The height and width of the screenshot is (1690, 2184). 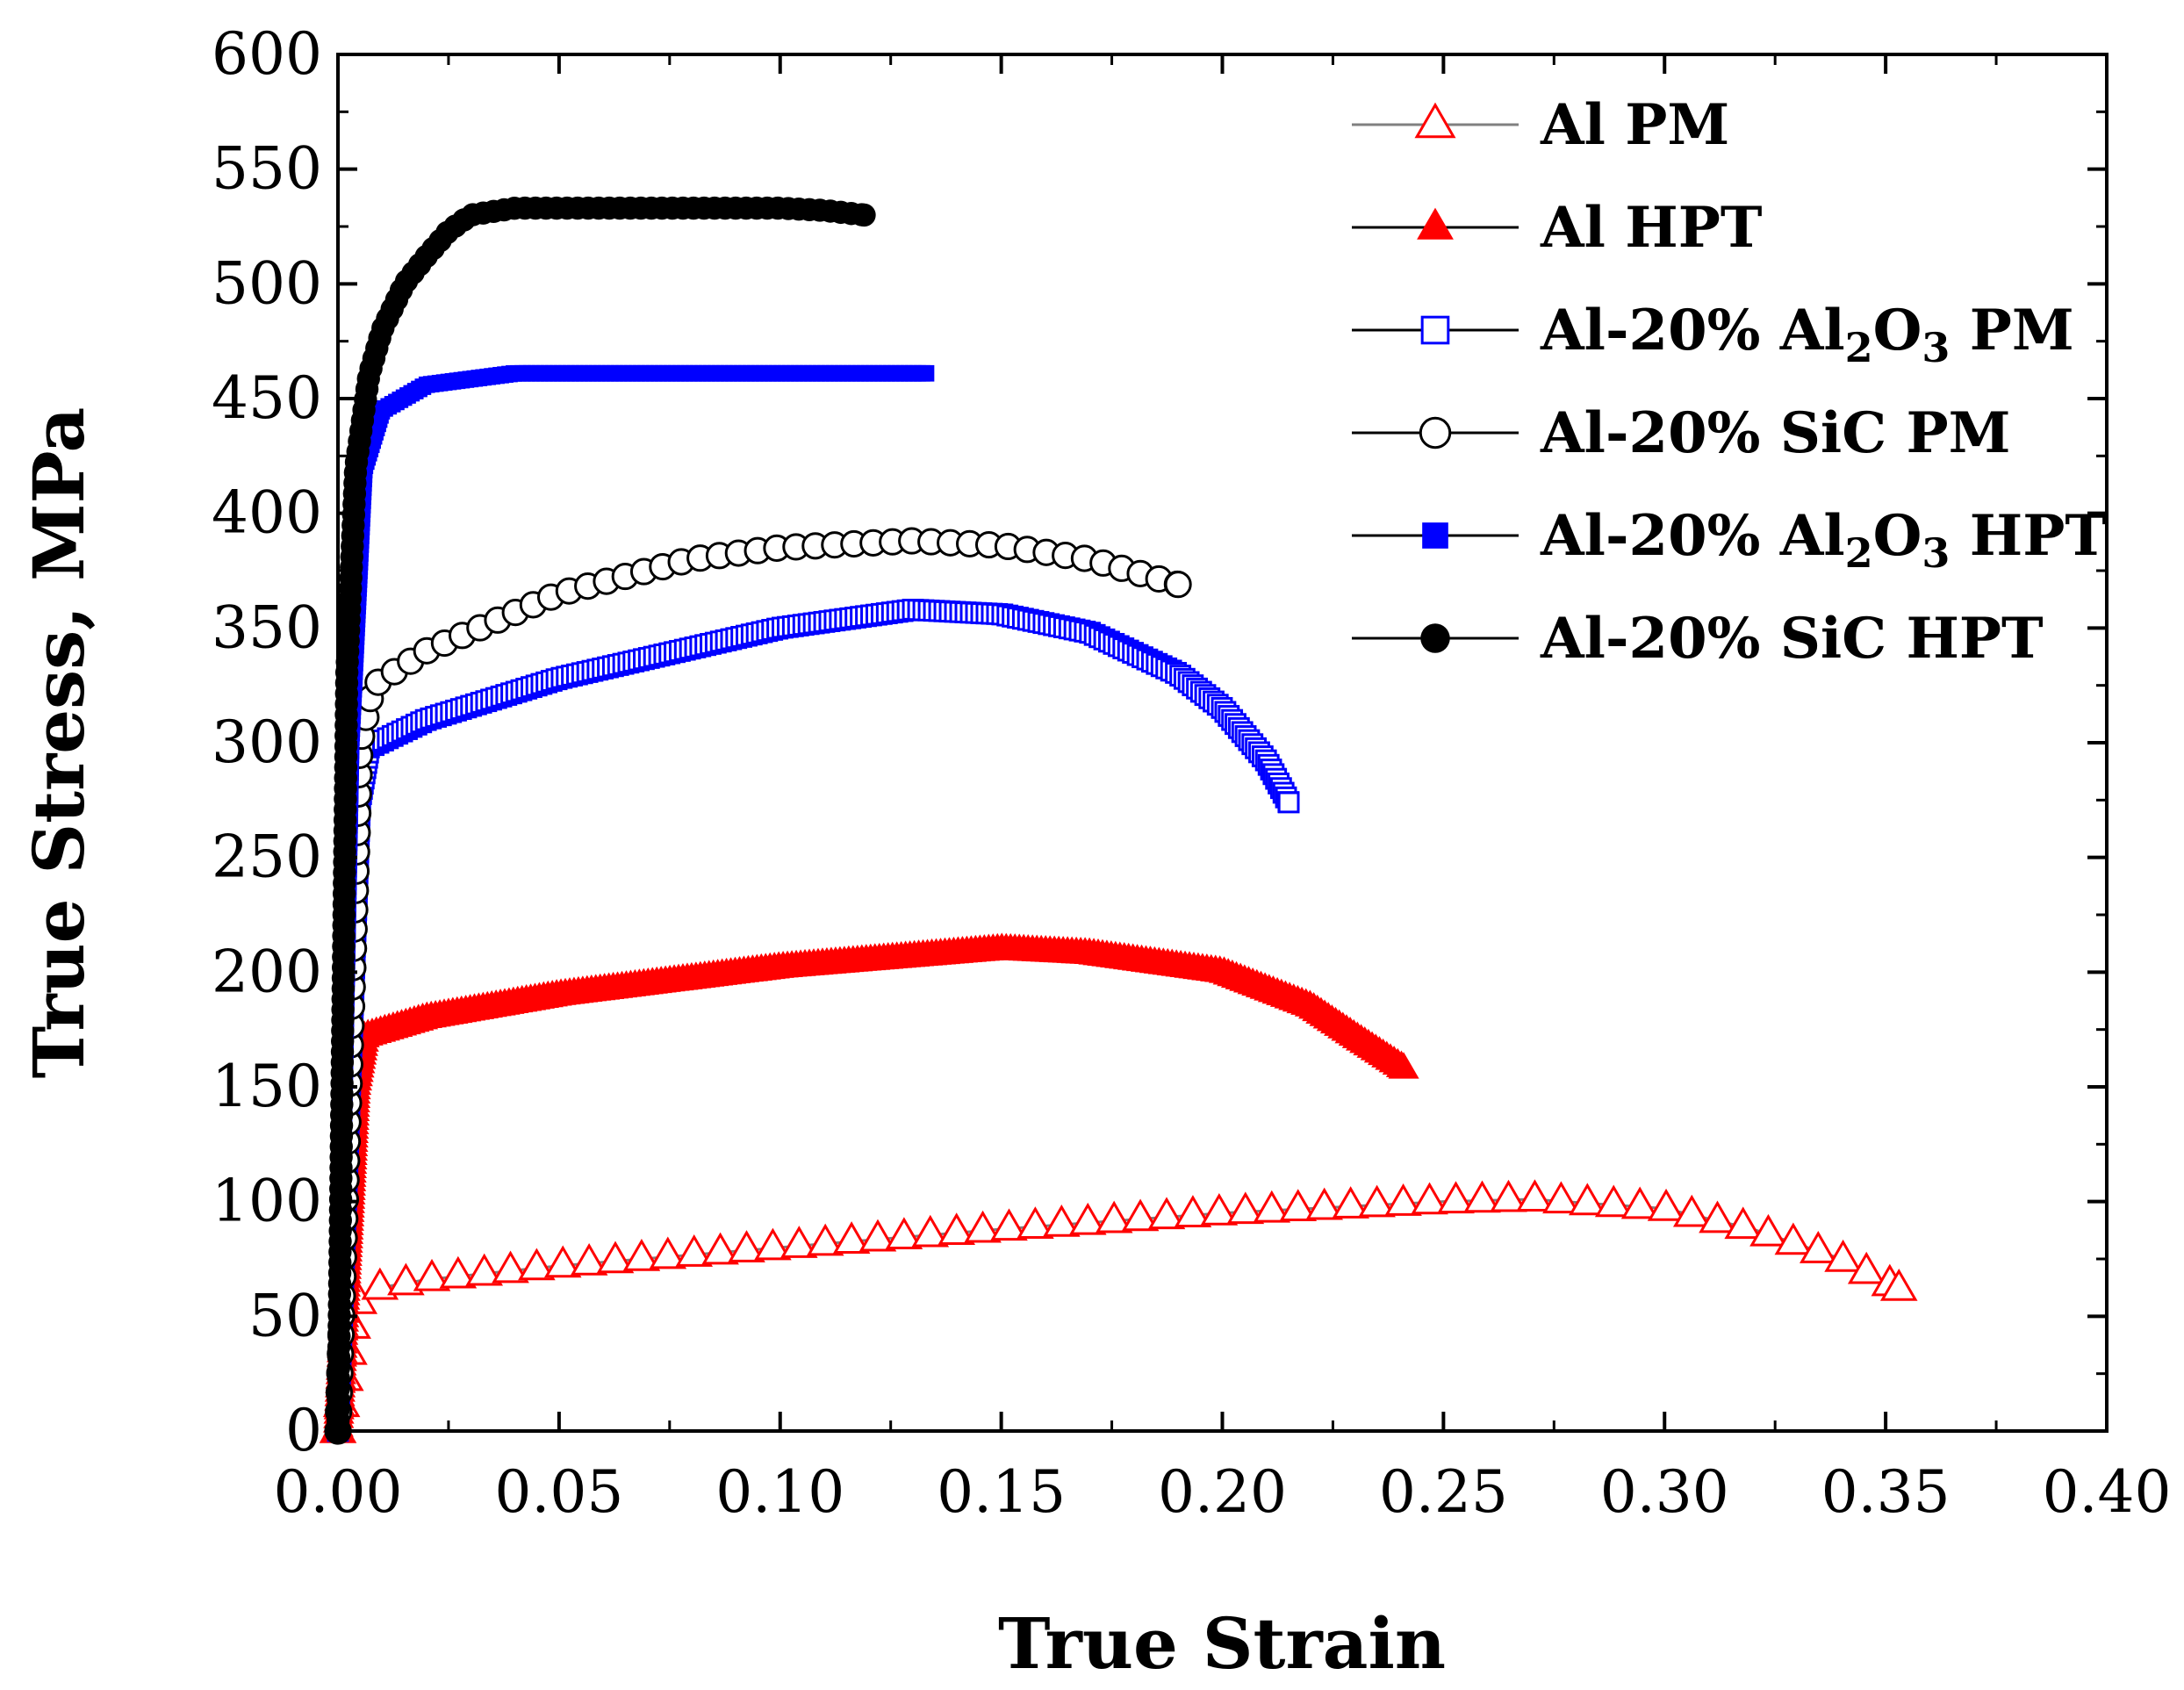 I want to click on y-tick-label: 200, so click(x=267, y=971).